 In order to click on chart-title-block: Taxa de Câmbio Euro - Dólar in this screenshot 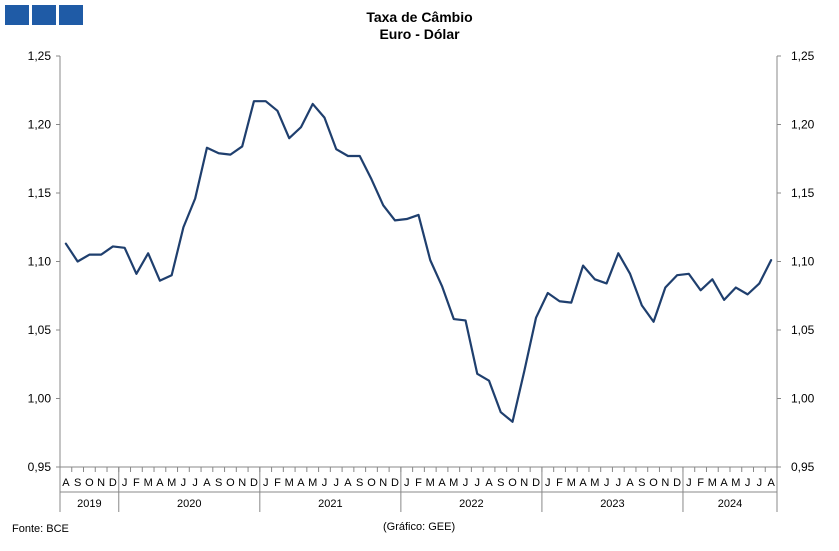, I will do `click(419, 26)`.